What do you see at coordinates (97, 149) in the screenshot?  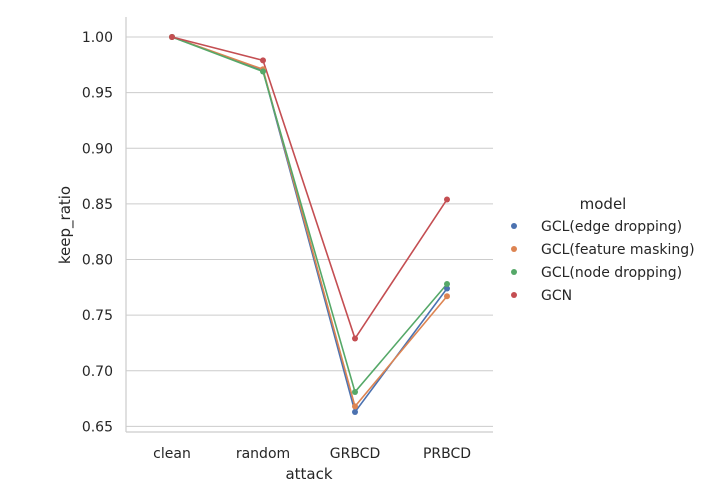 I see `y-tick-label: 0.90` at bounding box center [97, 149].